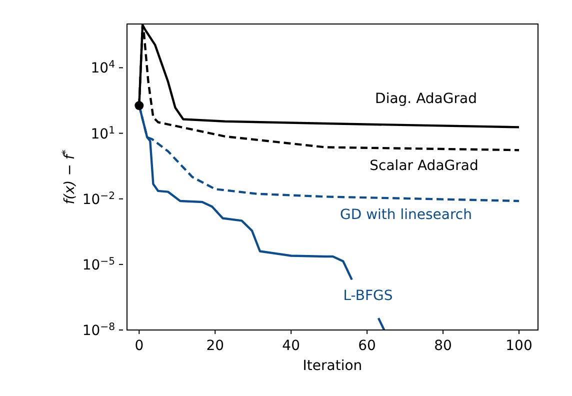  Describe the element at coordinates (98, 199) in the screenshot. I see `y-tick-label: 10$^{−2}$` at that location.